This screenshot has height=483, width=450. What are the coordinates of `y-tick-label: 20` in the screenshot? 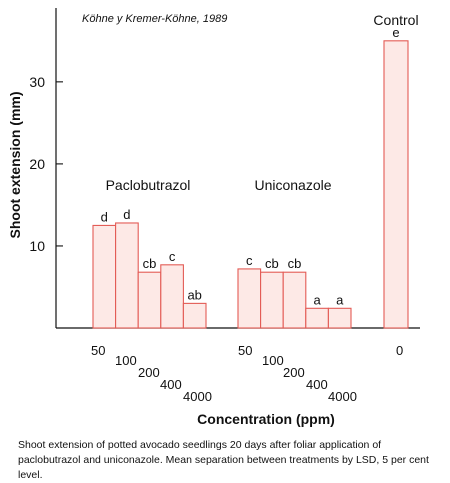 It's located at (37, 164).